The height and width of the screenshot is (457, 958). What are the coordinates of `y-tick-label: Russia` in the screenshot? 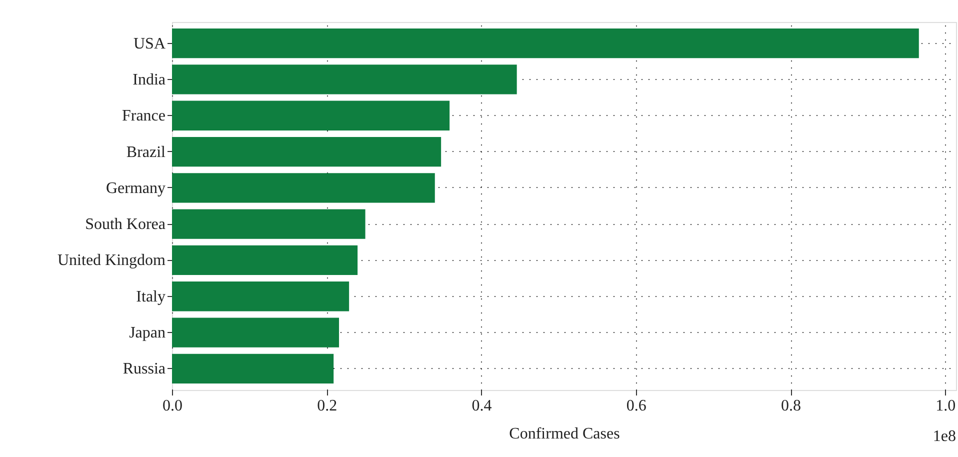 It's located at (144, 369).